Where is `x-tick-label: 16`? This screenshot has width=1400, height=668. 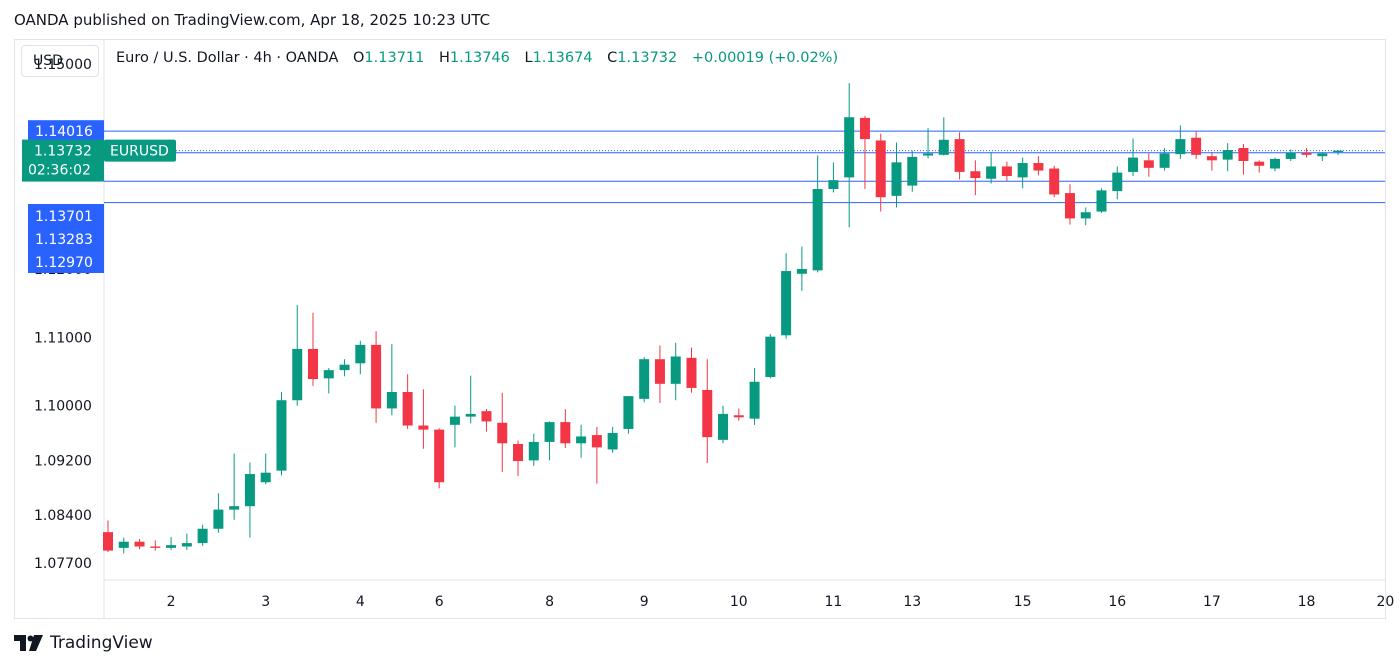
x-tick-label: 16 is located at coordinates (1117, 602).